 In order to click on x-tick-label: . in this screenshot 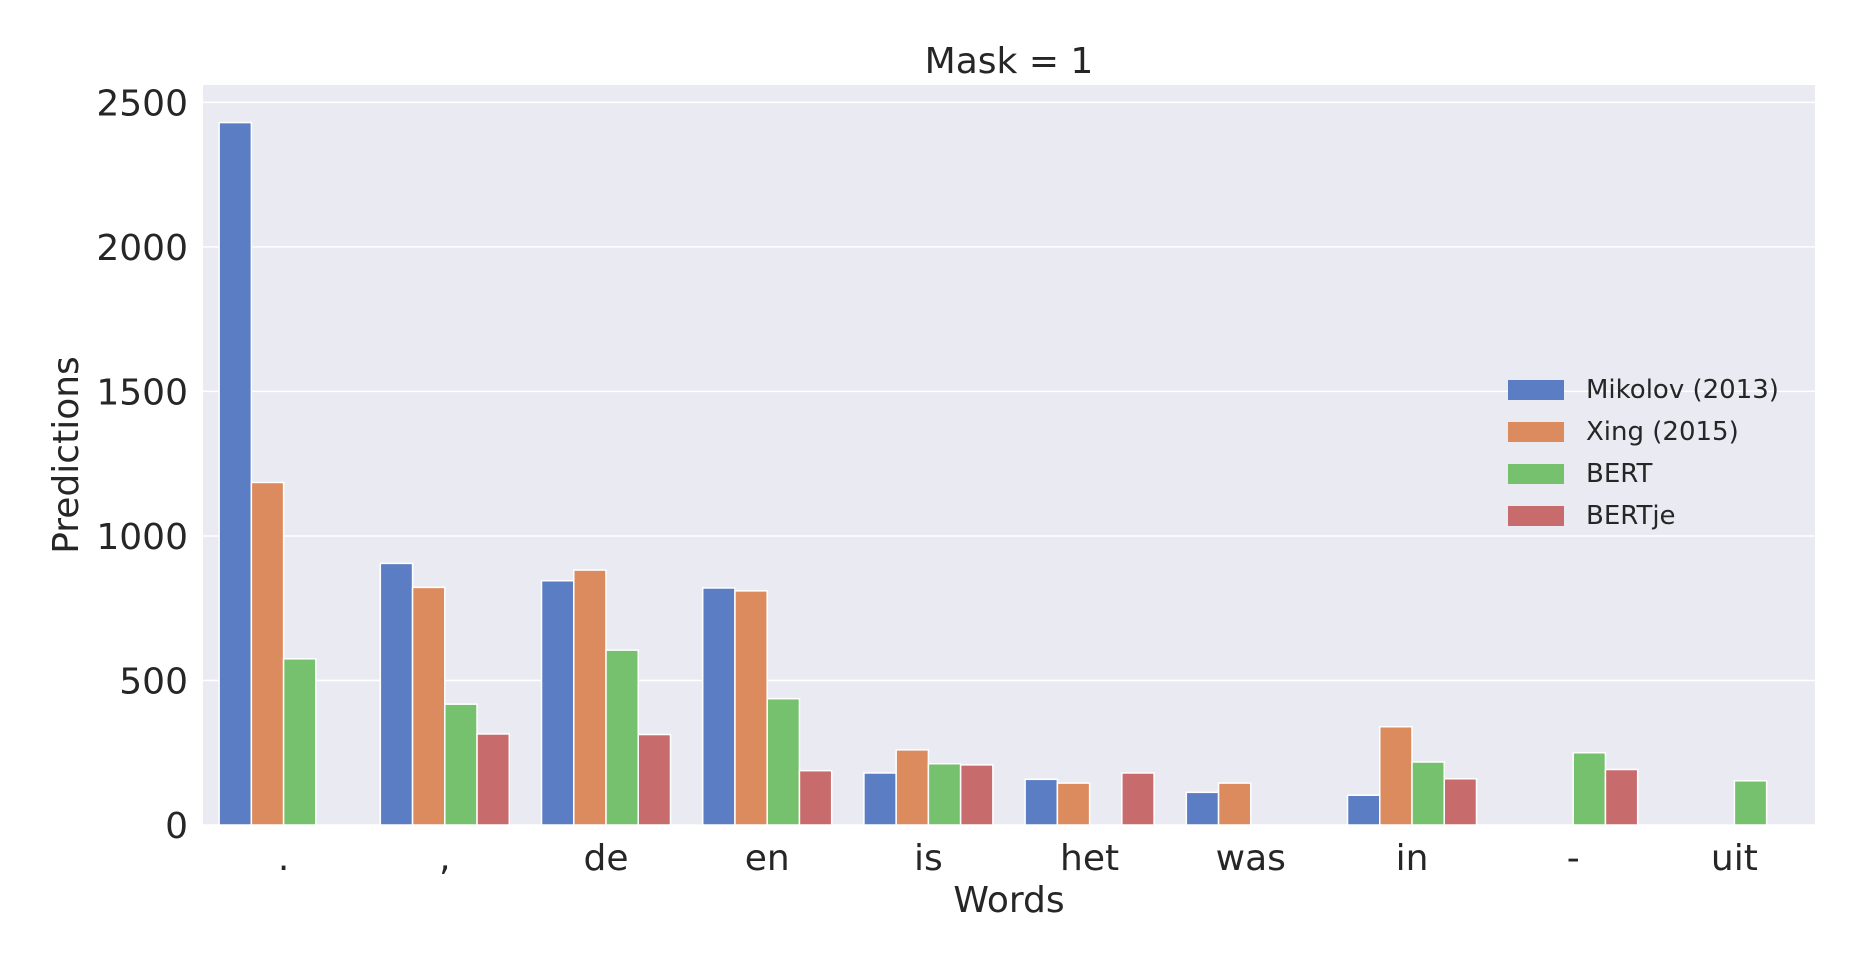, I will do `click(283, 858)`.